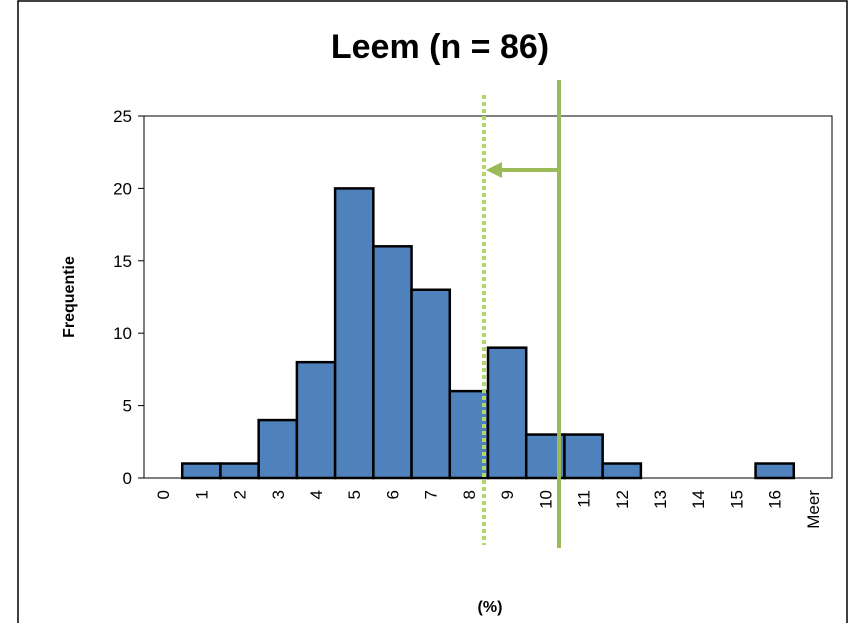 The image size is (864, 623). I want to click on x-axis-label: (%), so click(490, 607).